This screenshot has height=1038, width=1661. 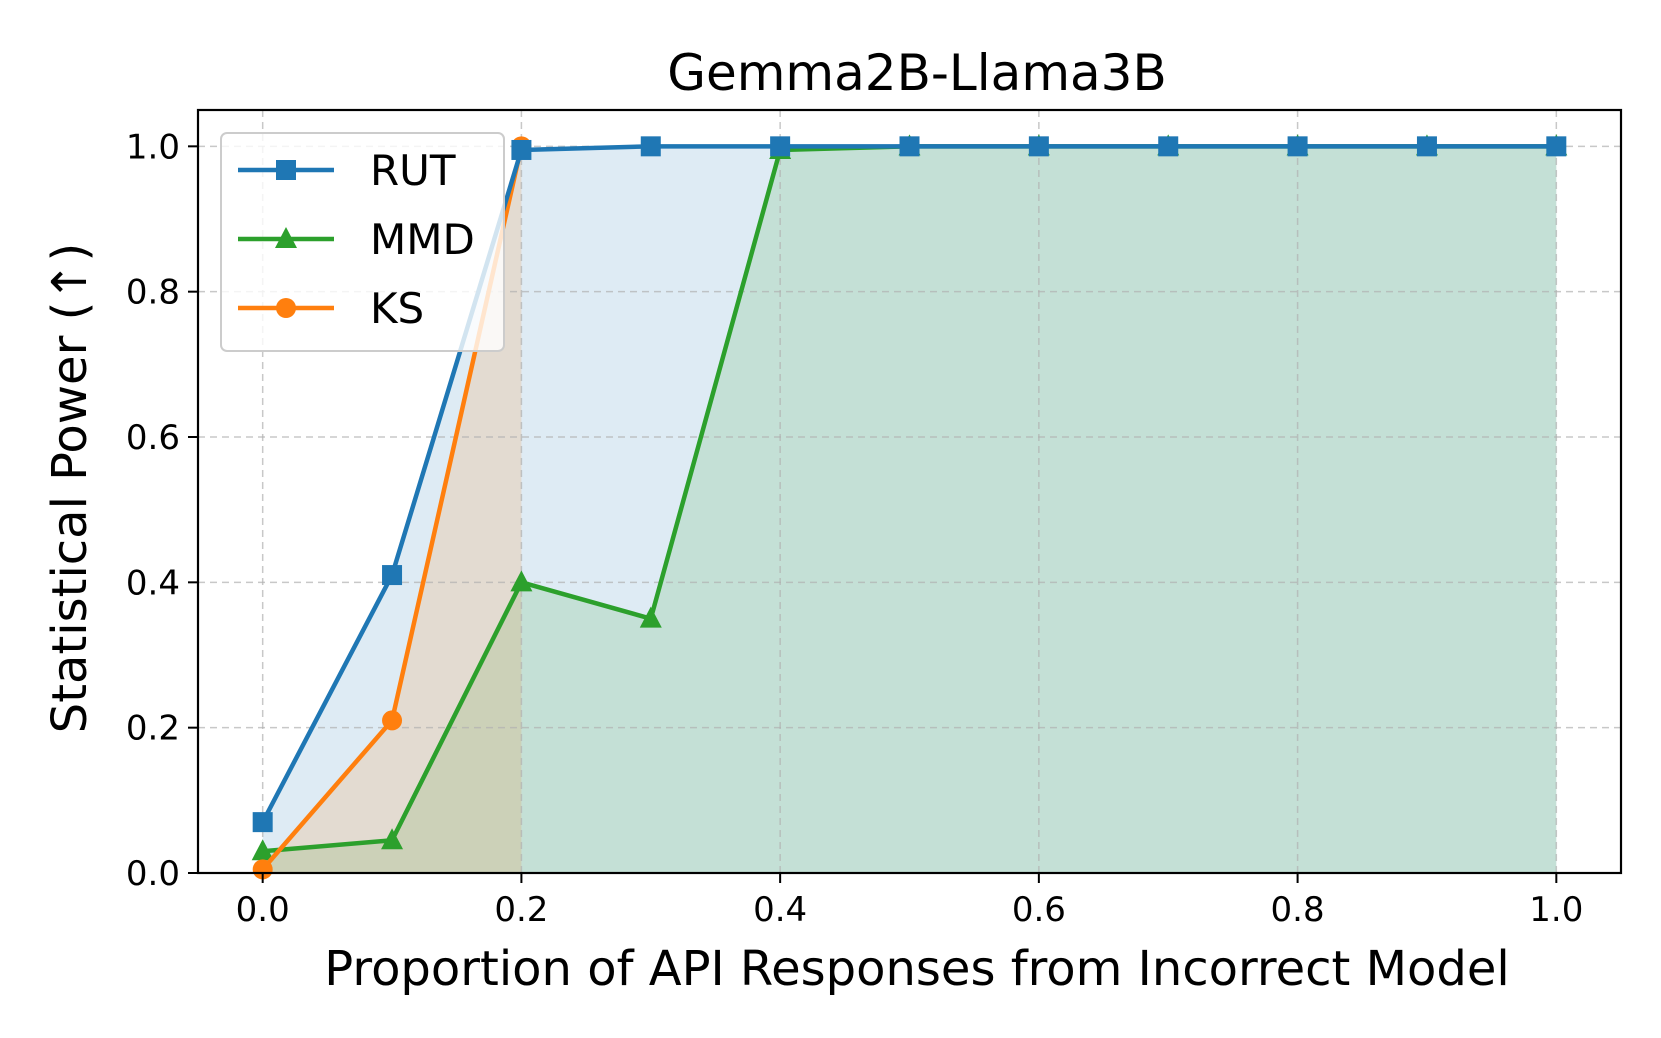 What do you see at coordinates (521, 910) in the screenshot?
I see `x-tick-label: 0.2` at bounding box center [521, 910].